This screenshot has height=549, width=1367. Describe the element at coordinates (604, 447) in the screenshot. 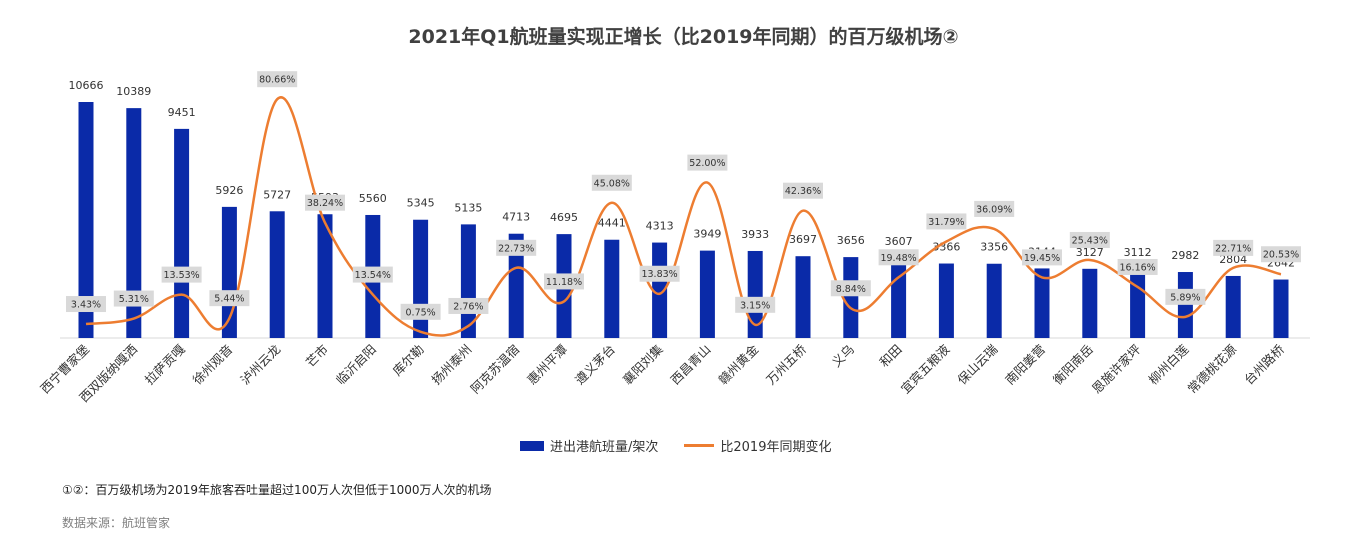

I see `legend-label-bars: 进出港航班量/架次` at that location.